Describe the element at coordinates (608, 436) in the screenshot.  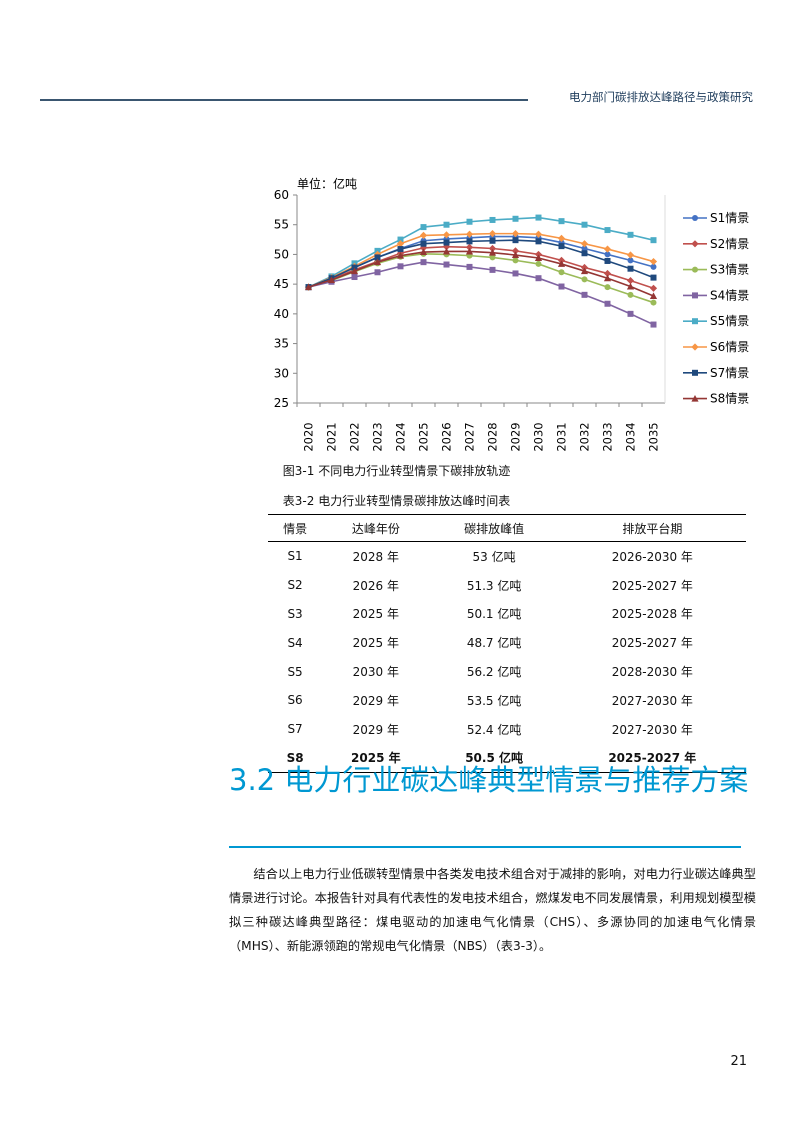
I see `x-tick-label: 2033` at that location.